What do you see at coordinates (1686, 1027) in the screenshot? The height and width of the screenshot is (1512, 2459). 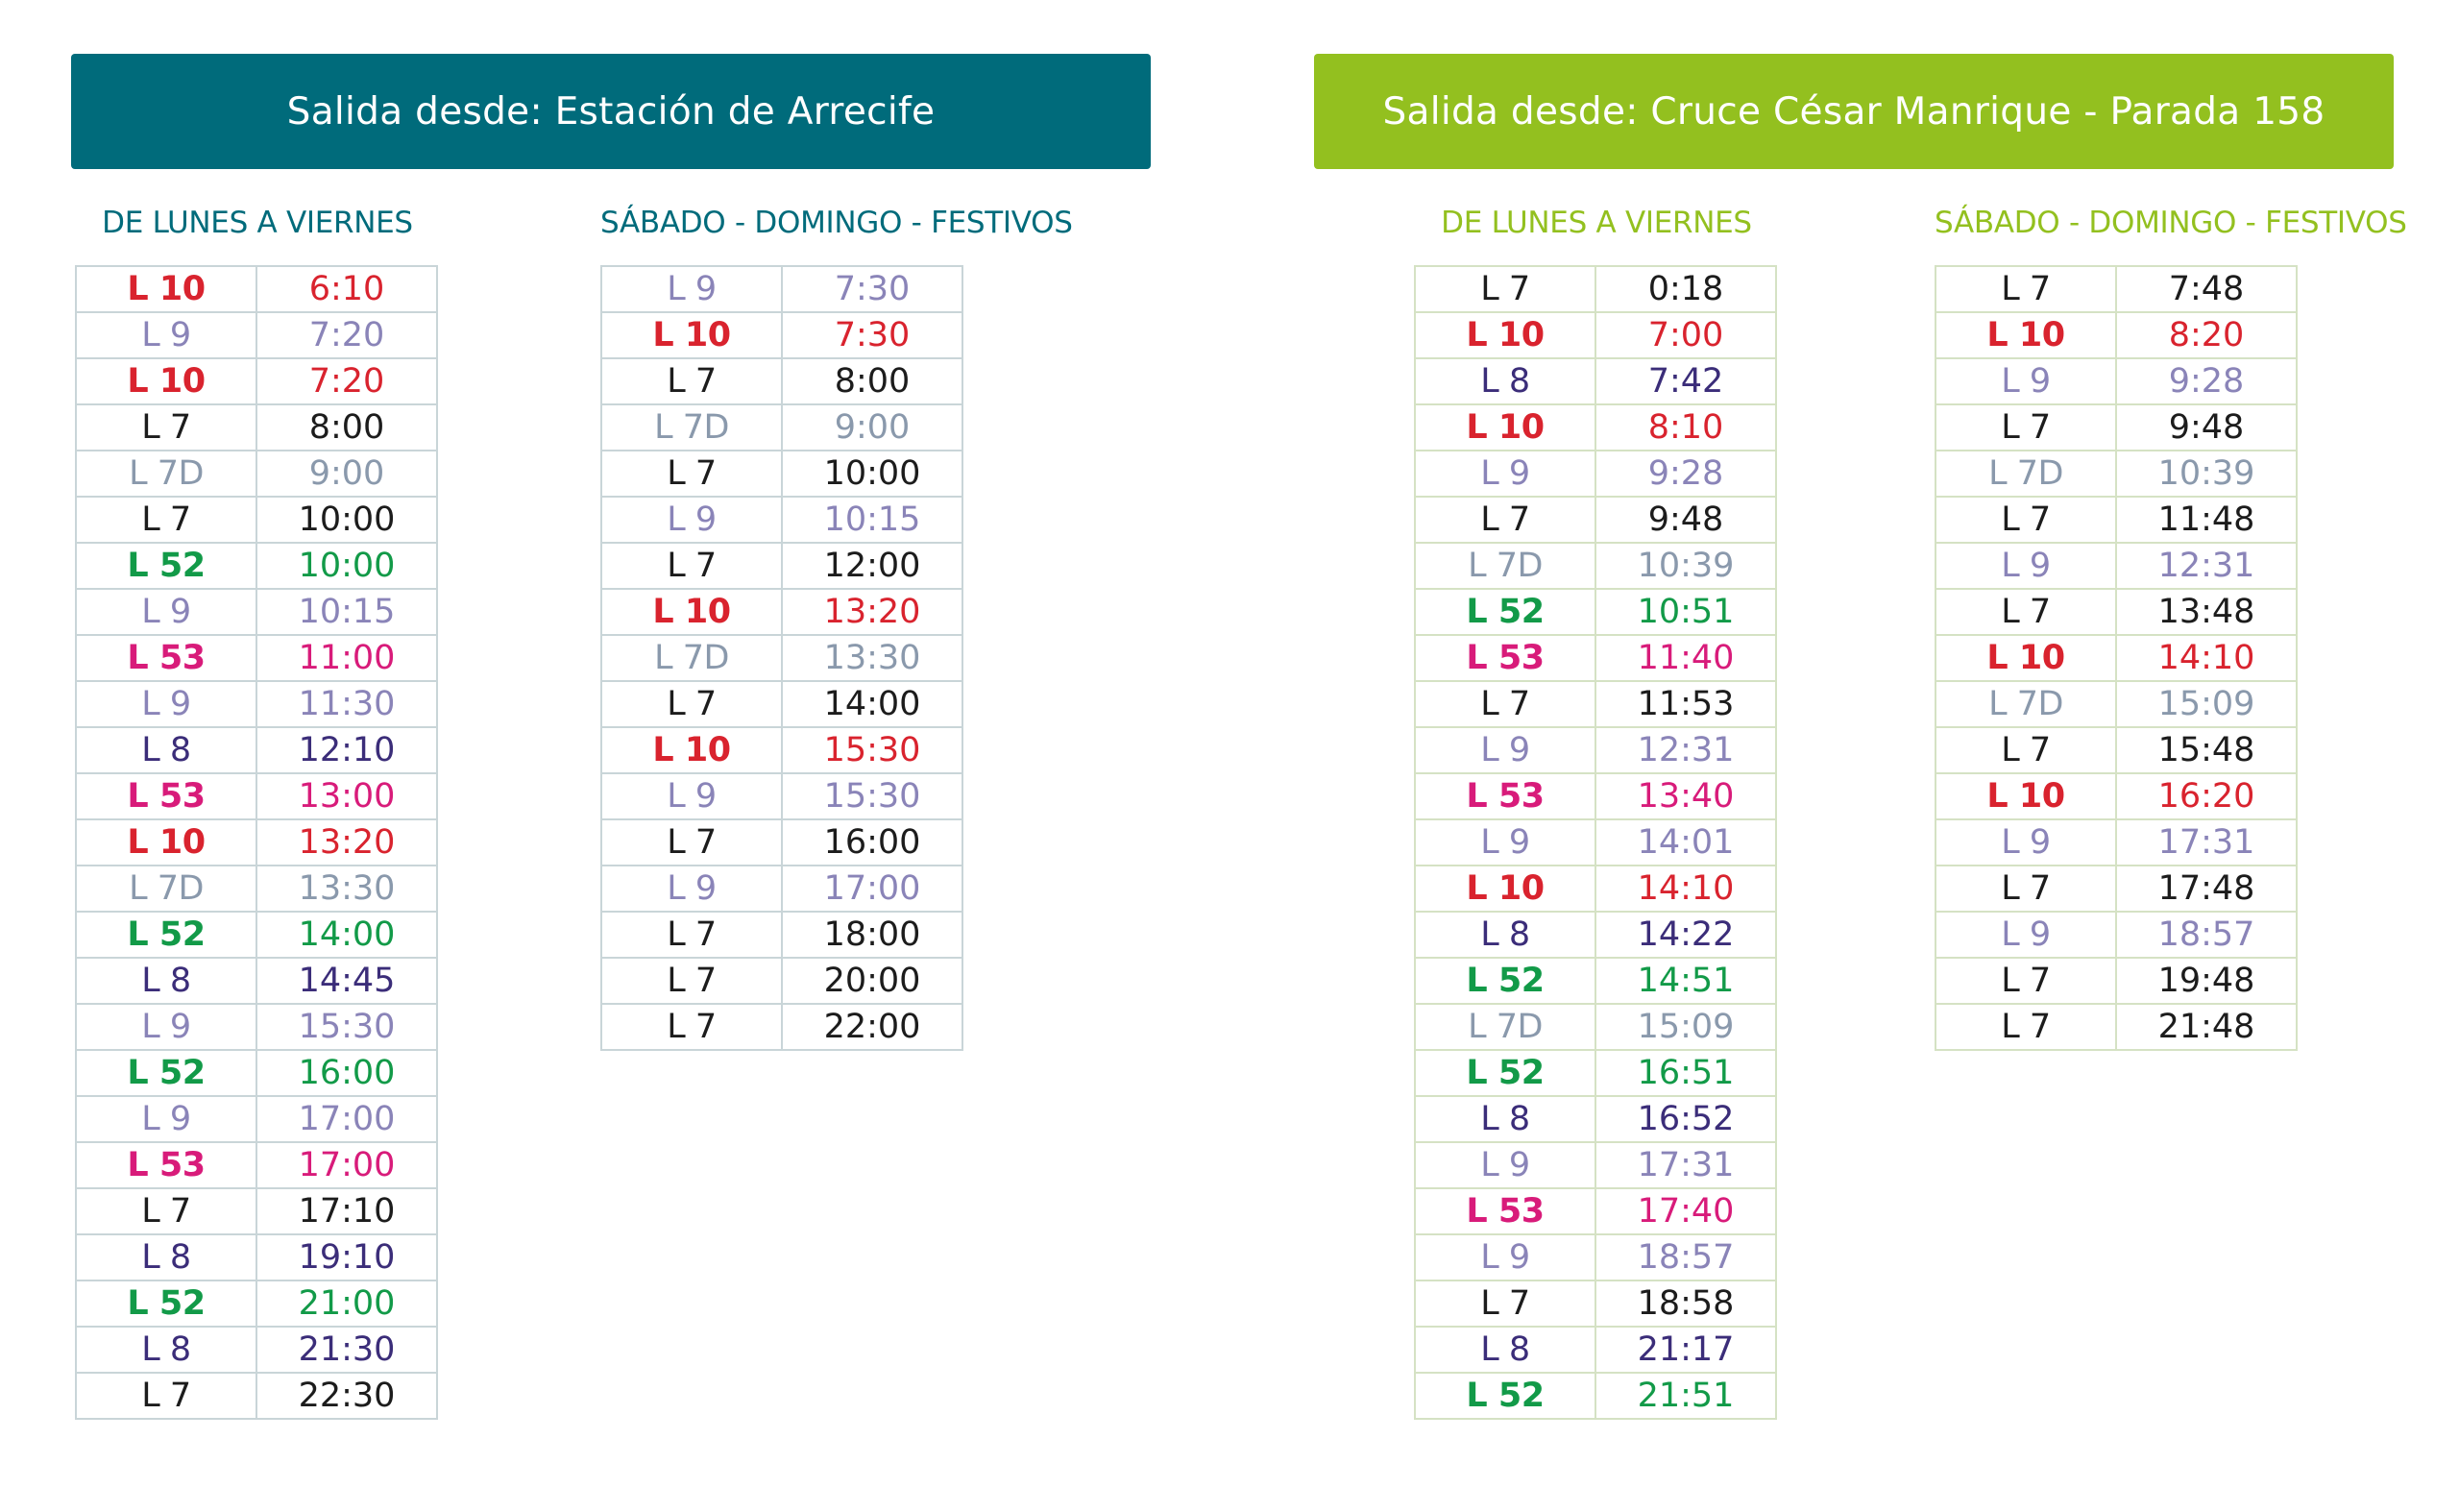 I see `time-cell: 15:09` at bounding box center [1686, 1027].